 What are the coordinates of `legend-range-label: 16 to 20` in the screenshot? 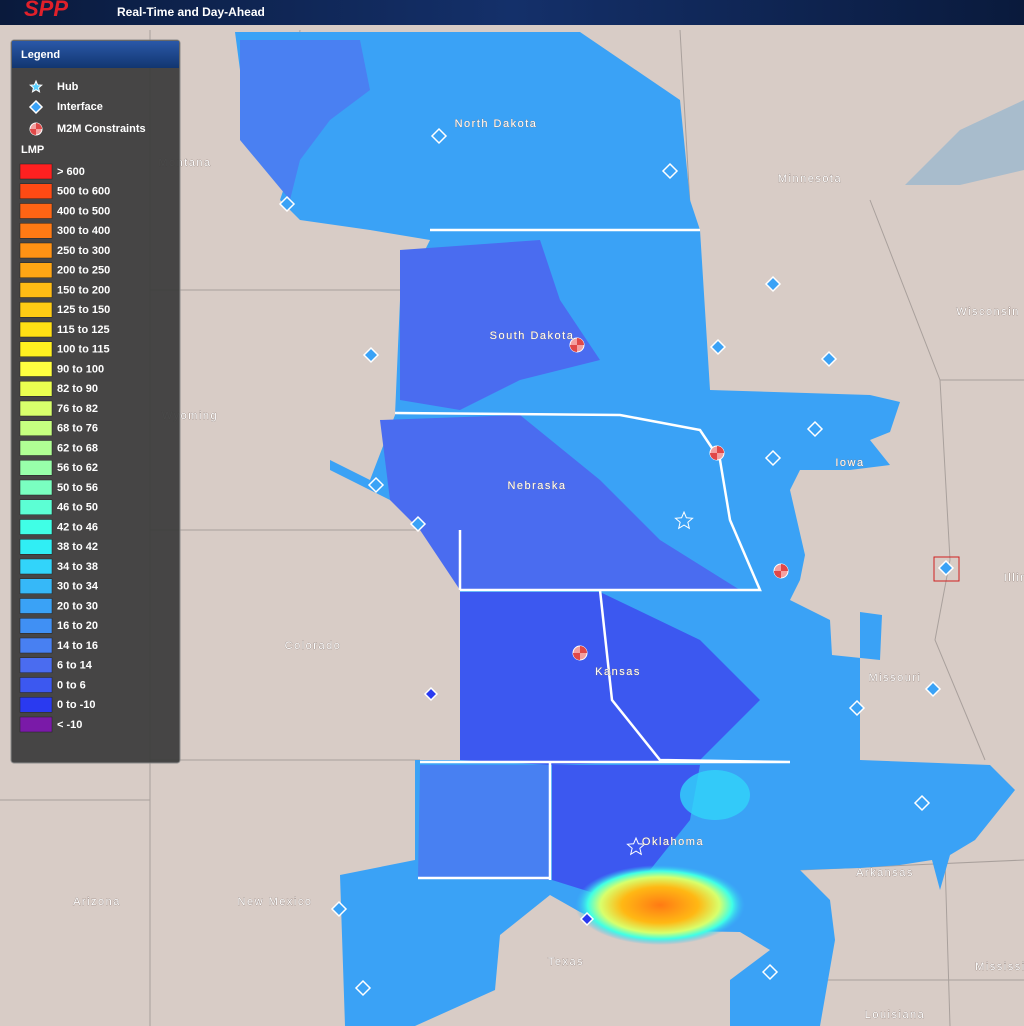 It's located at (77, 626).